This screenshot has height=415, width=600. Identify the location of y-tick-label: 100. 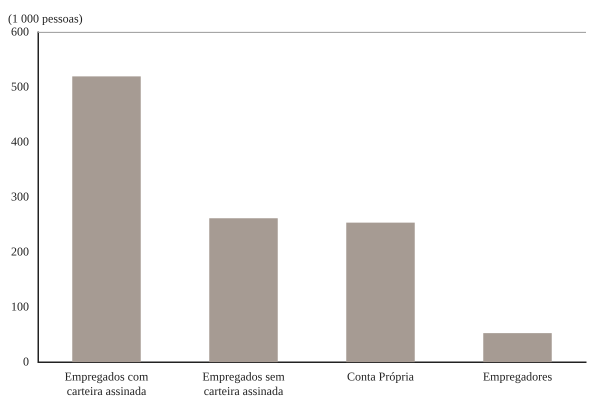
(20, 306).